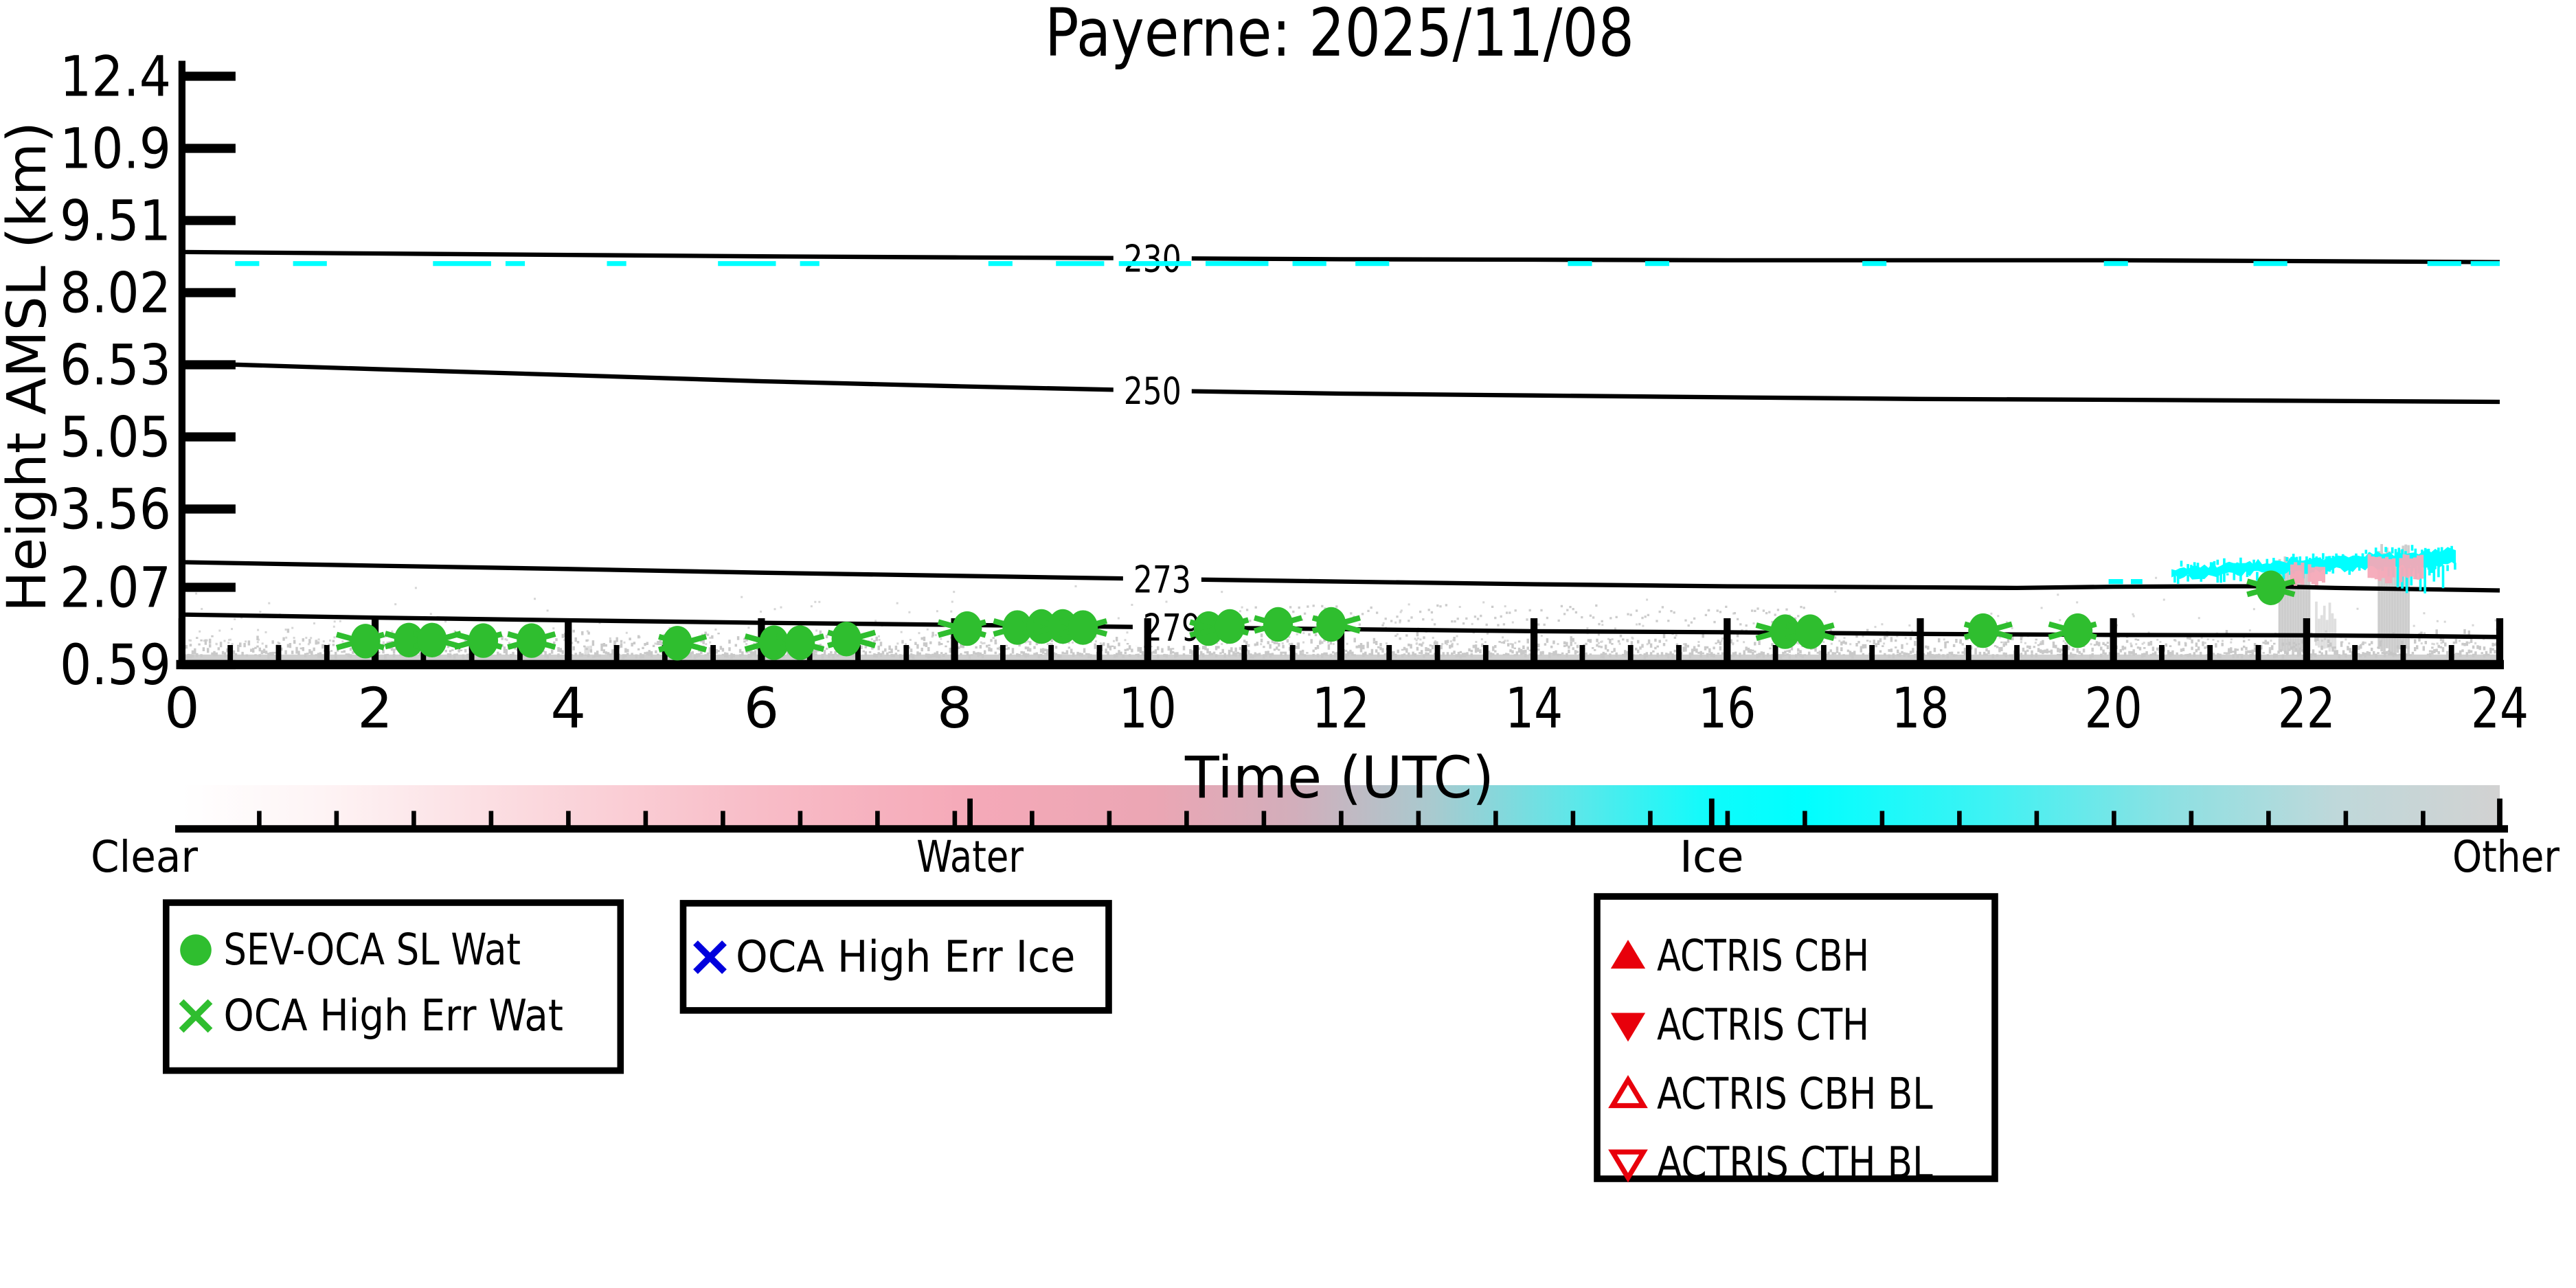 The height and width of the screenshot is (1288, 2576). Describe the element at coordinates (115, 149) in the screenshot. I see `y-tick-label-10.9: 10.9` at that location.